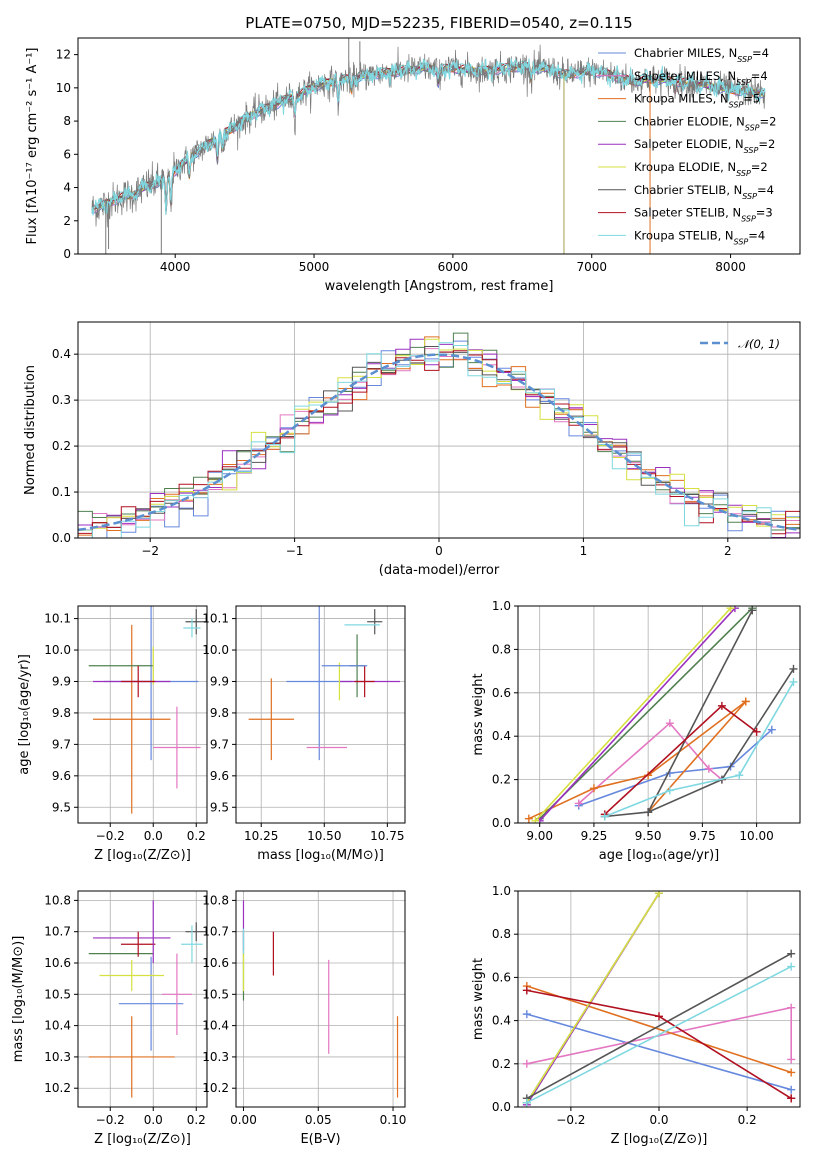 This screenshot has width=819, height=1170. I want to click on legend-entry: Salpeter STELIB, NSSP=3, so click(703, 215).